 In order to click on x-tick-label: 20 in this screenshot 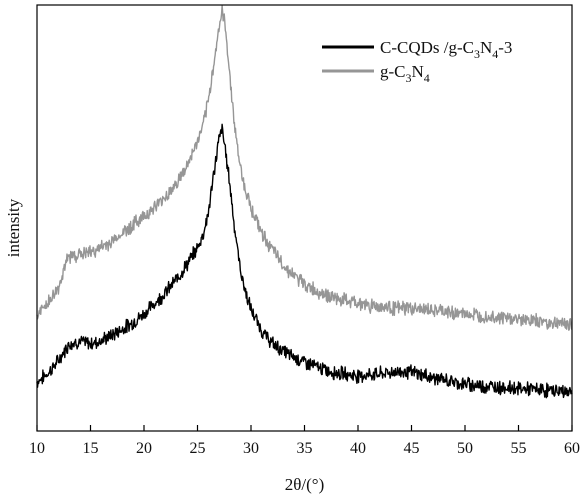, I will do `click(144, 448)`.